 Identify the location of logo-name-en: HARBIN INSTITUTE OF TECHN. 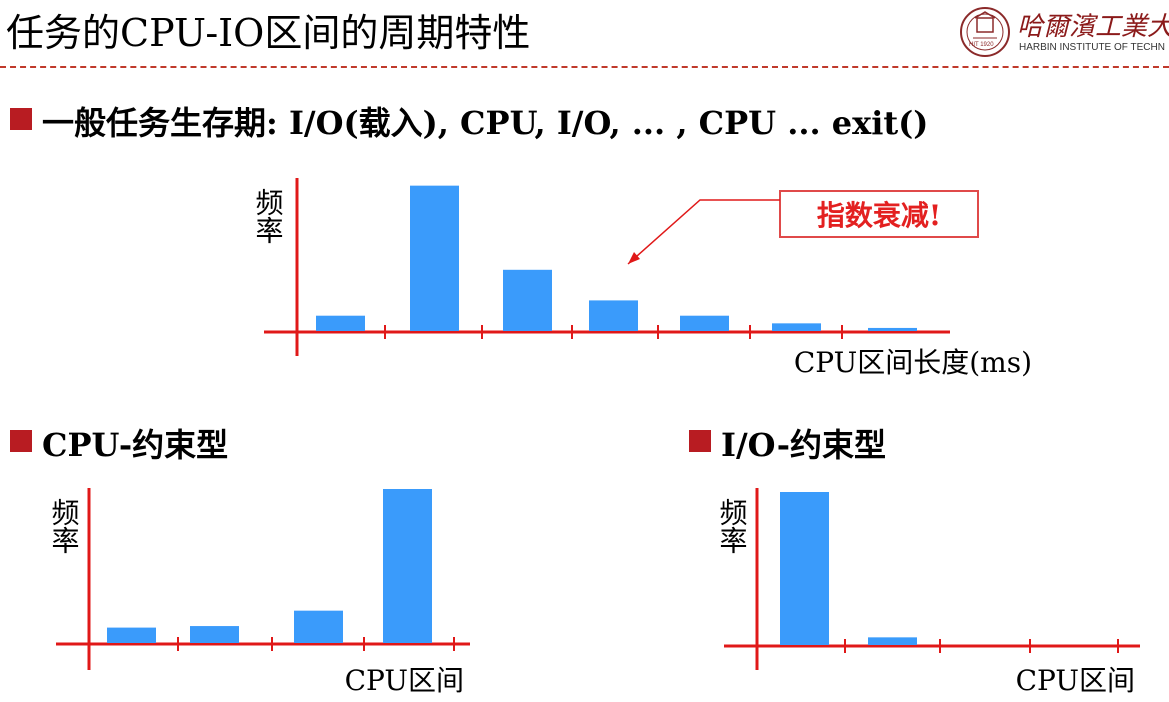
(1092, 47).